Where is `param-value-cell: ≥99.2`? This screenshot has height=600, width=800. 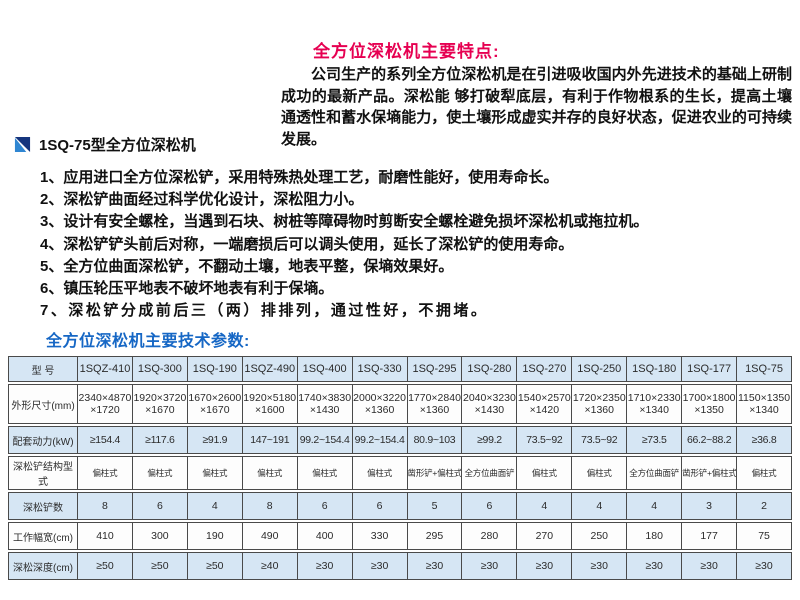
param-value-cell: ≥99.2 is located at coordinates (490, 440).